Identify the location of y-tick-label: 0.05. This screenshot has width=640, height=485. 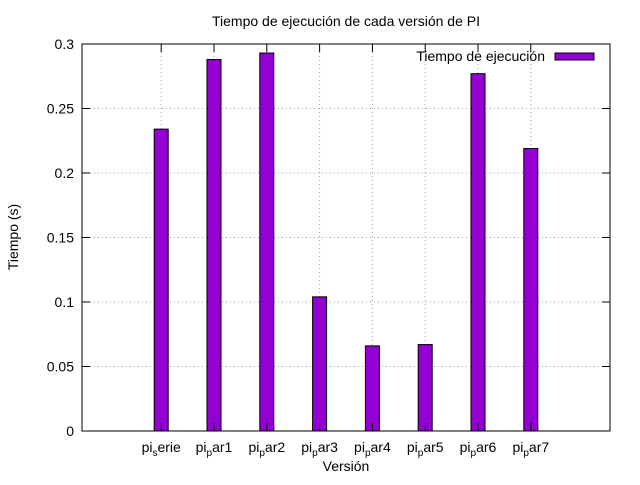
(60, 367).